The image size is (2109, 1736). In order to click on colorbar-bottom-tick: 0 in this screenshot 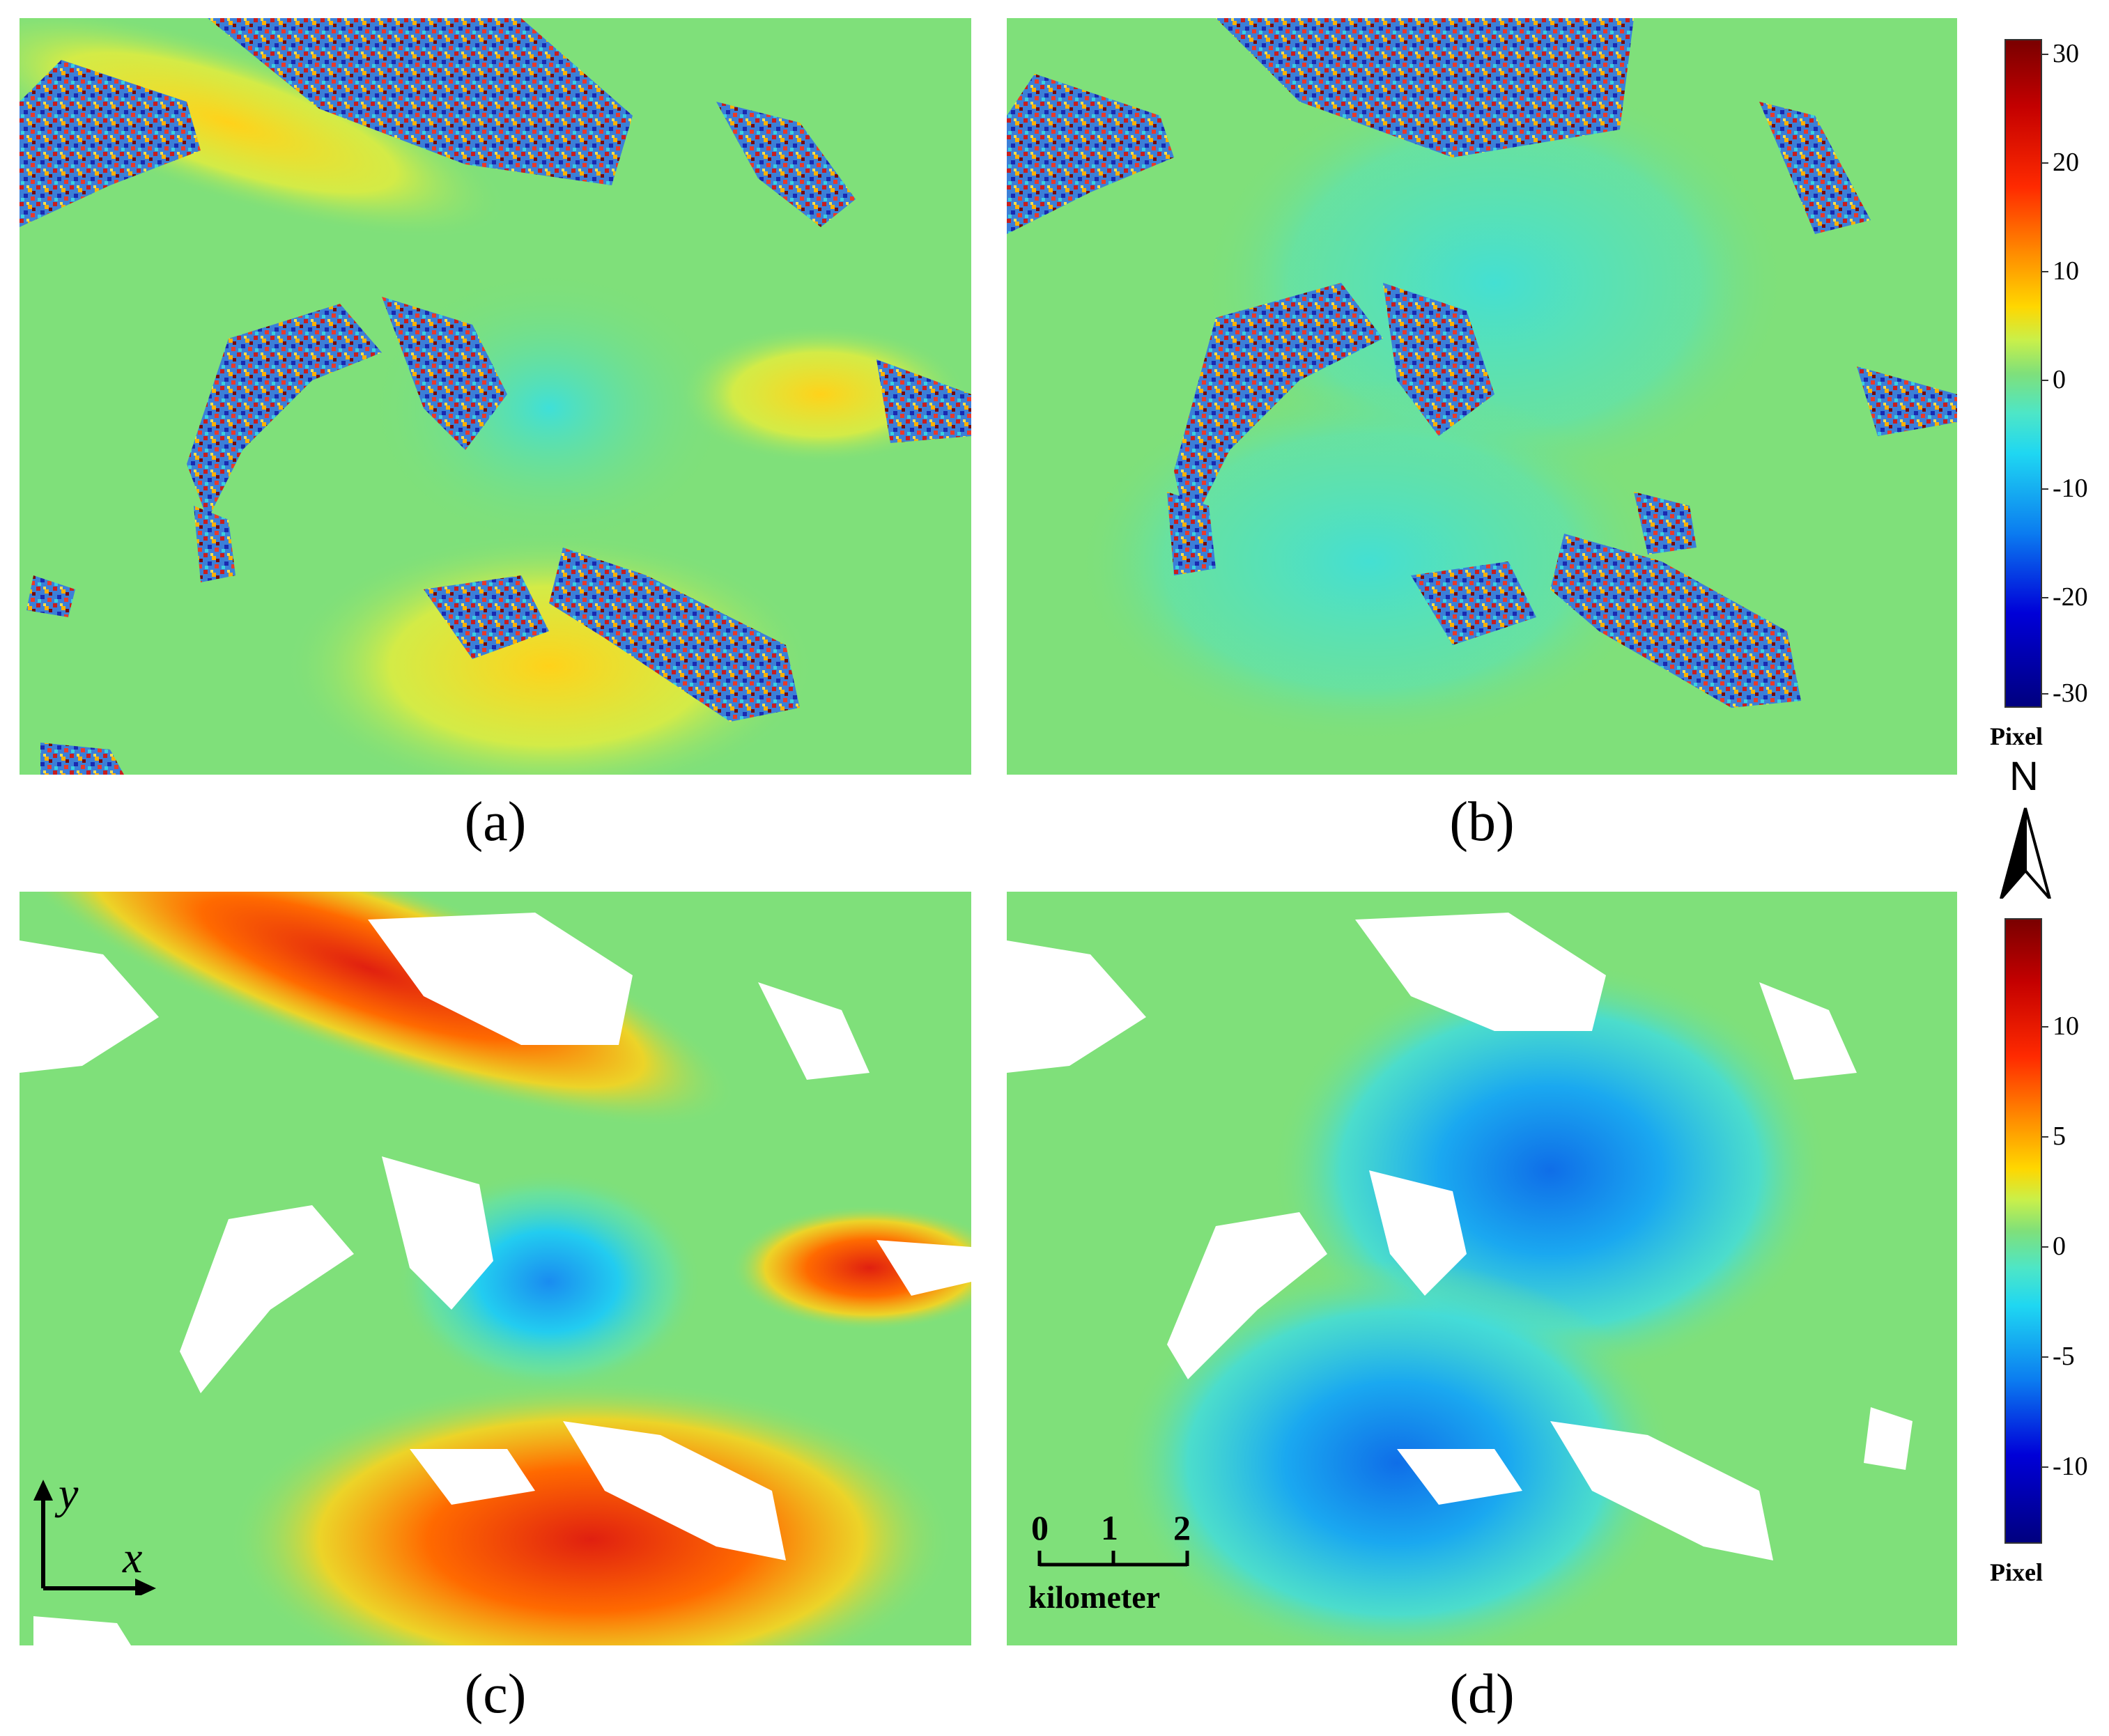, I will do `click(2053, 1247)`.